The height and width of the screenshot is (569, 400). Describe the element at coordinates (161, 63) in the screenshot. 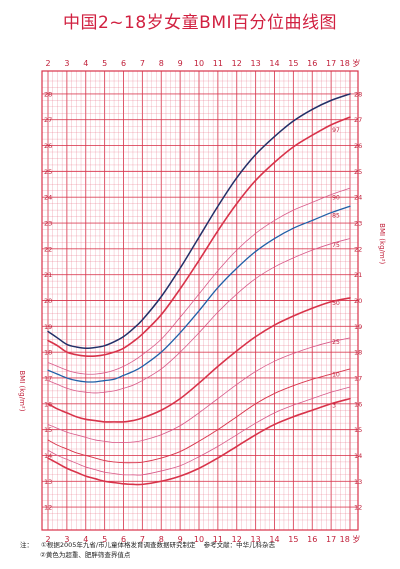

I see `x-tick-label-top: 8` at that location.